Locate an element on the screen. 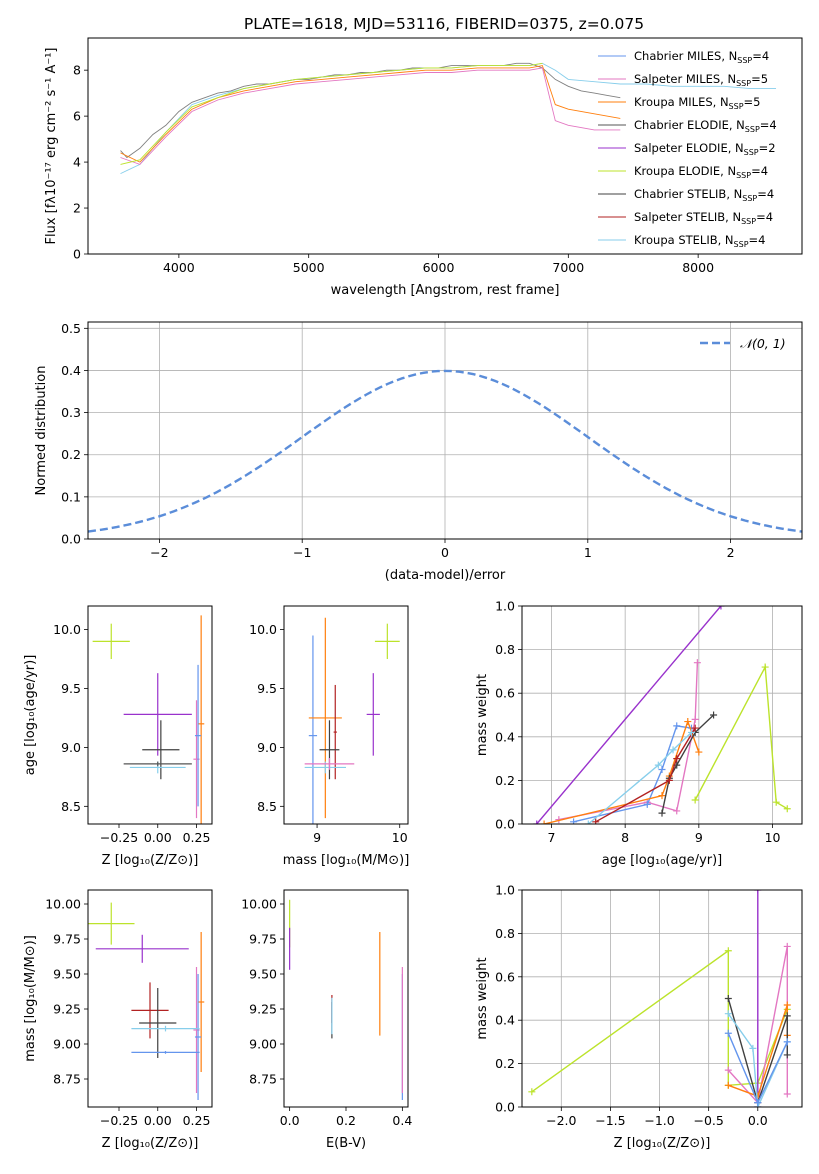 Image resolution: width=819 pixels, height=1174 pixels. x-tick-label: 0 is located at coordinates (445, 552).